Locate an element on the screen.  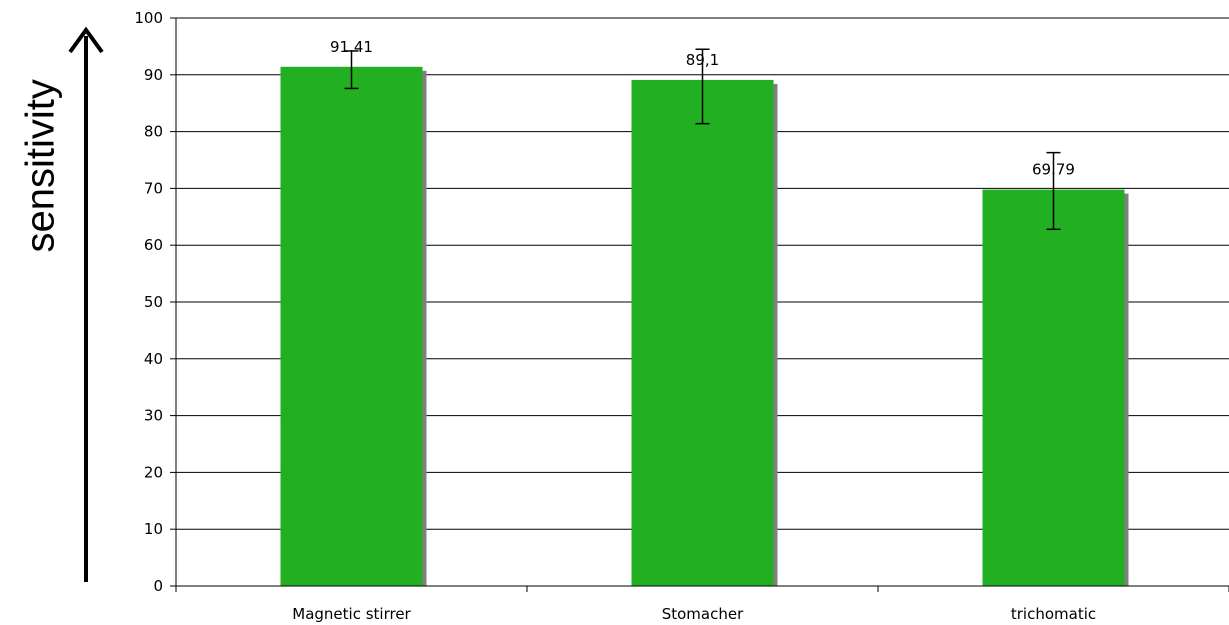
category-labels: Magnetic stirrer Stomacher trichomatic is located at coordinates (694, 614).